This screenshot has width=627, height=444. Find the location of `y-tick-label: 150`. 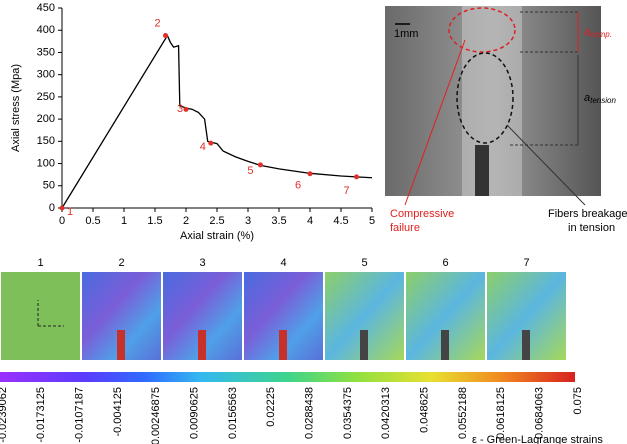

y-tick-label: 150 is located at coordinates (46, 141).